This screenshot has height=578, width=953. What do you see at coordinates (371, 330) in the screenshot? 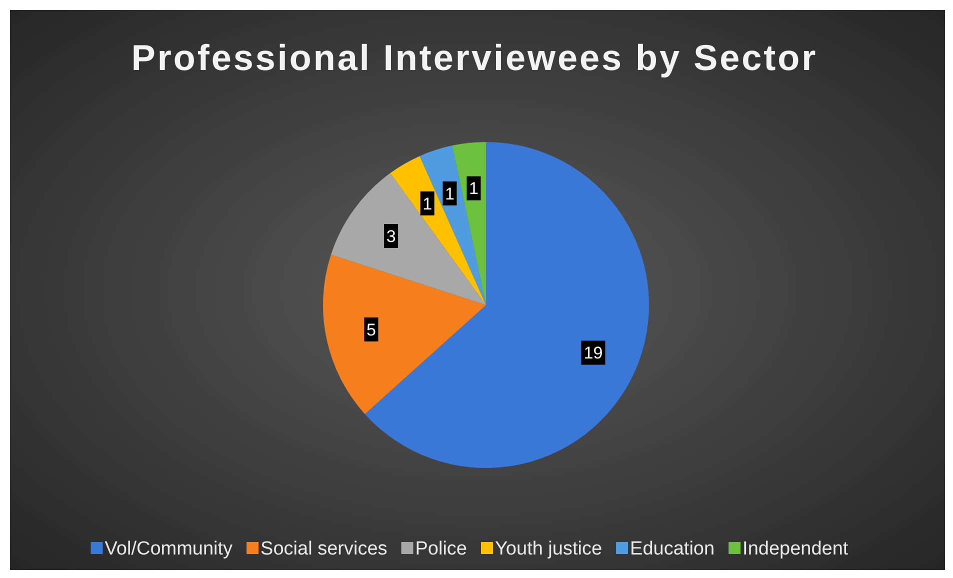
I see `data-label: 5` at bounding box center [371, 330].